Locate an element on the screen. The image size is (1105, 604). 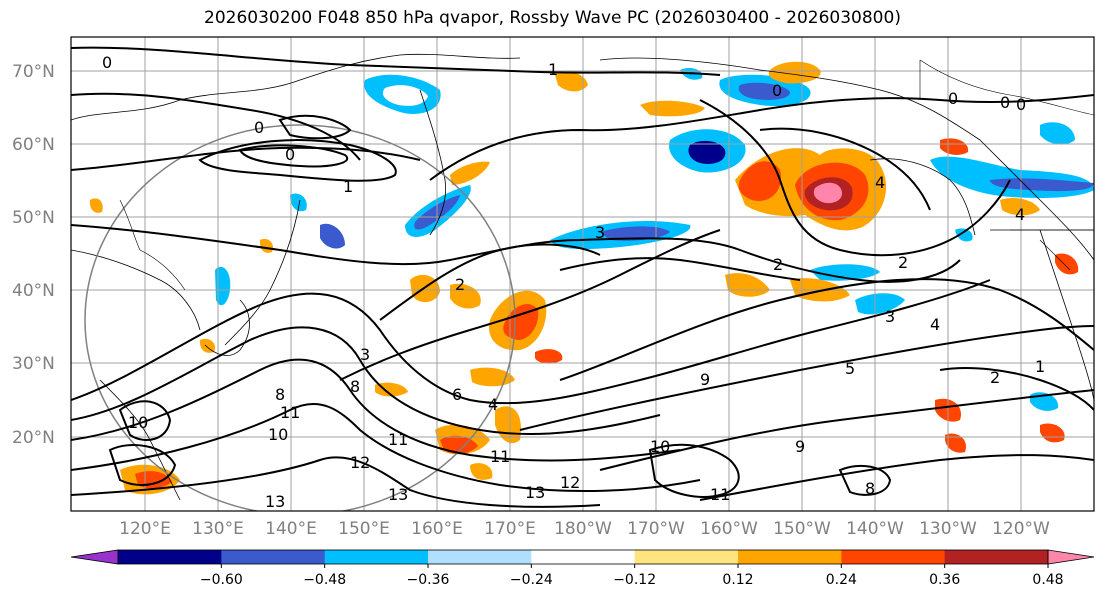
colorbar-tick-label: 0.12 is located at coordinates (737, 580).